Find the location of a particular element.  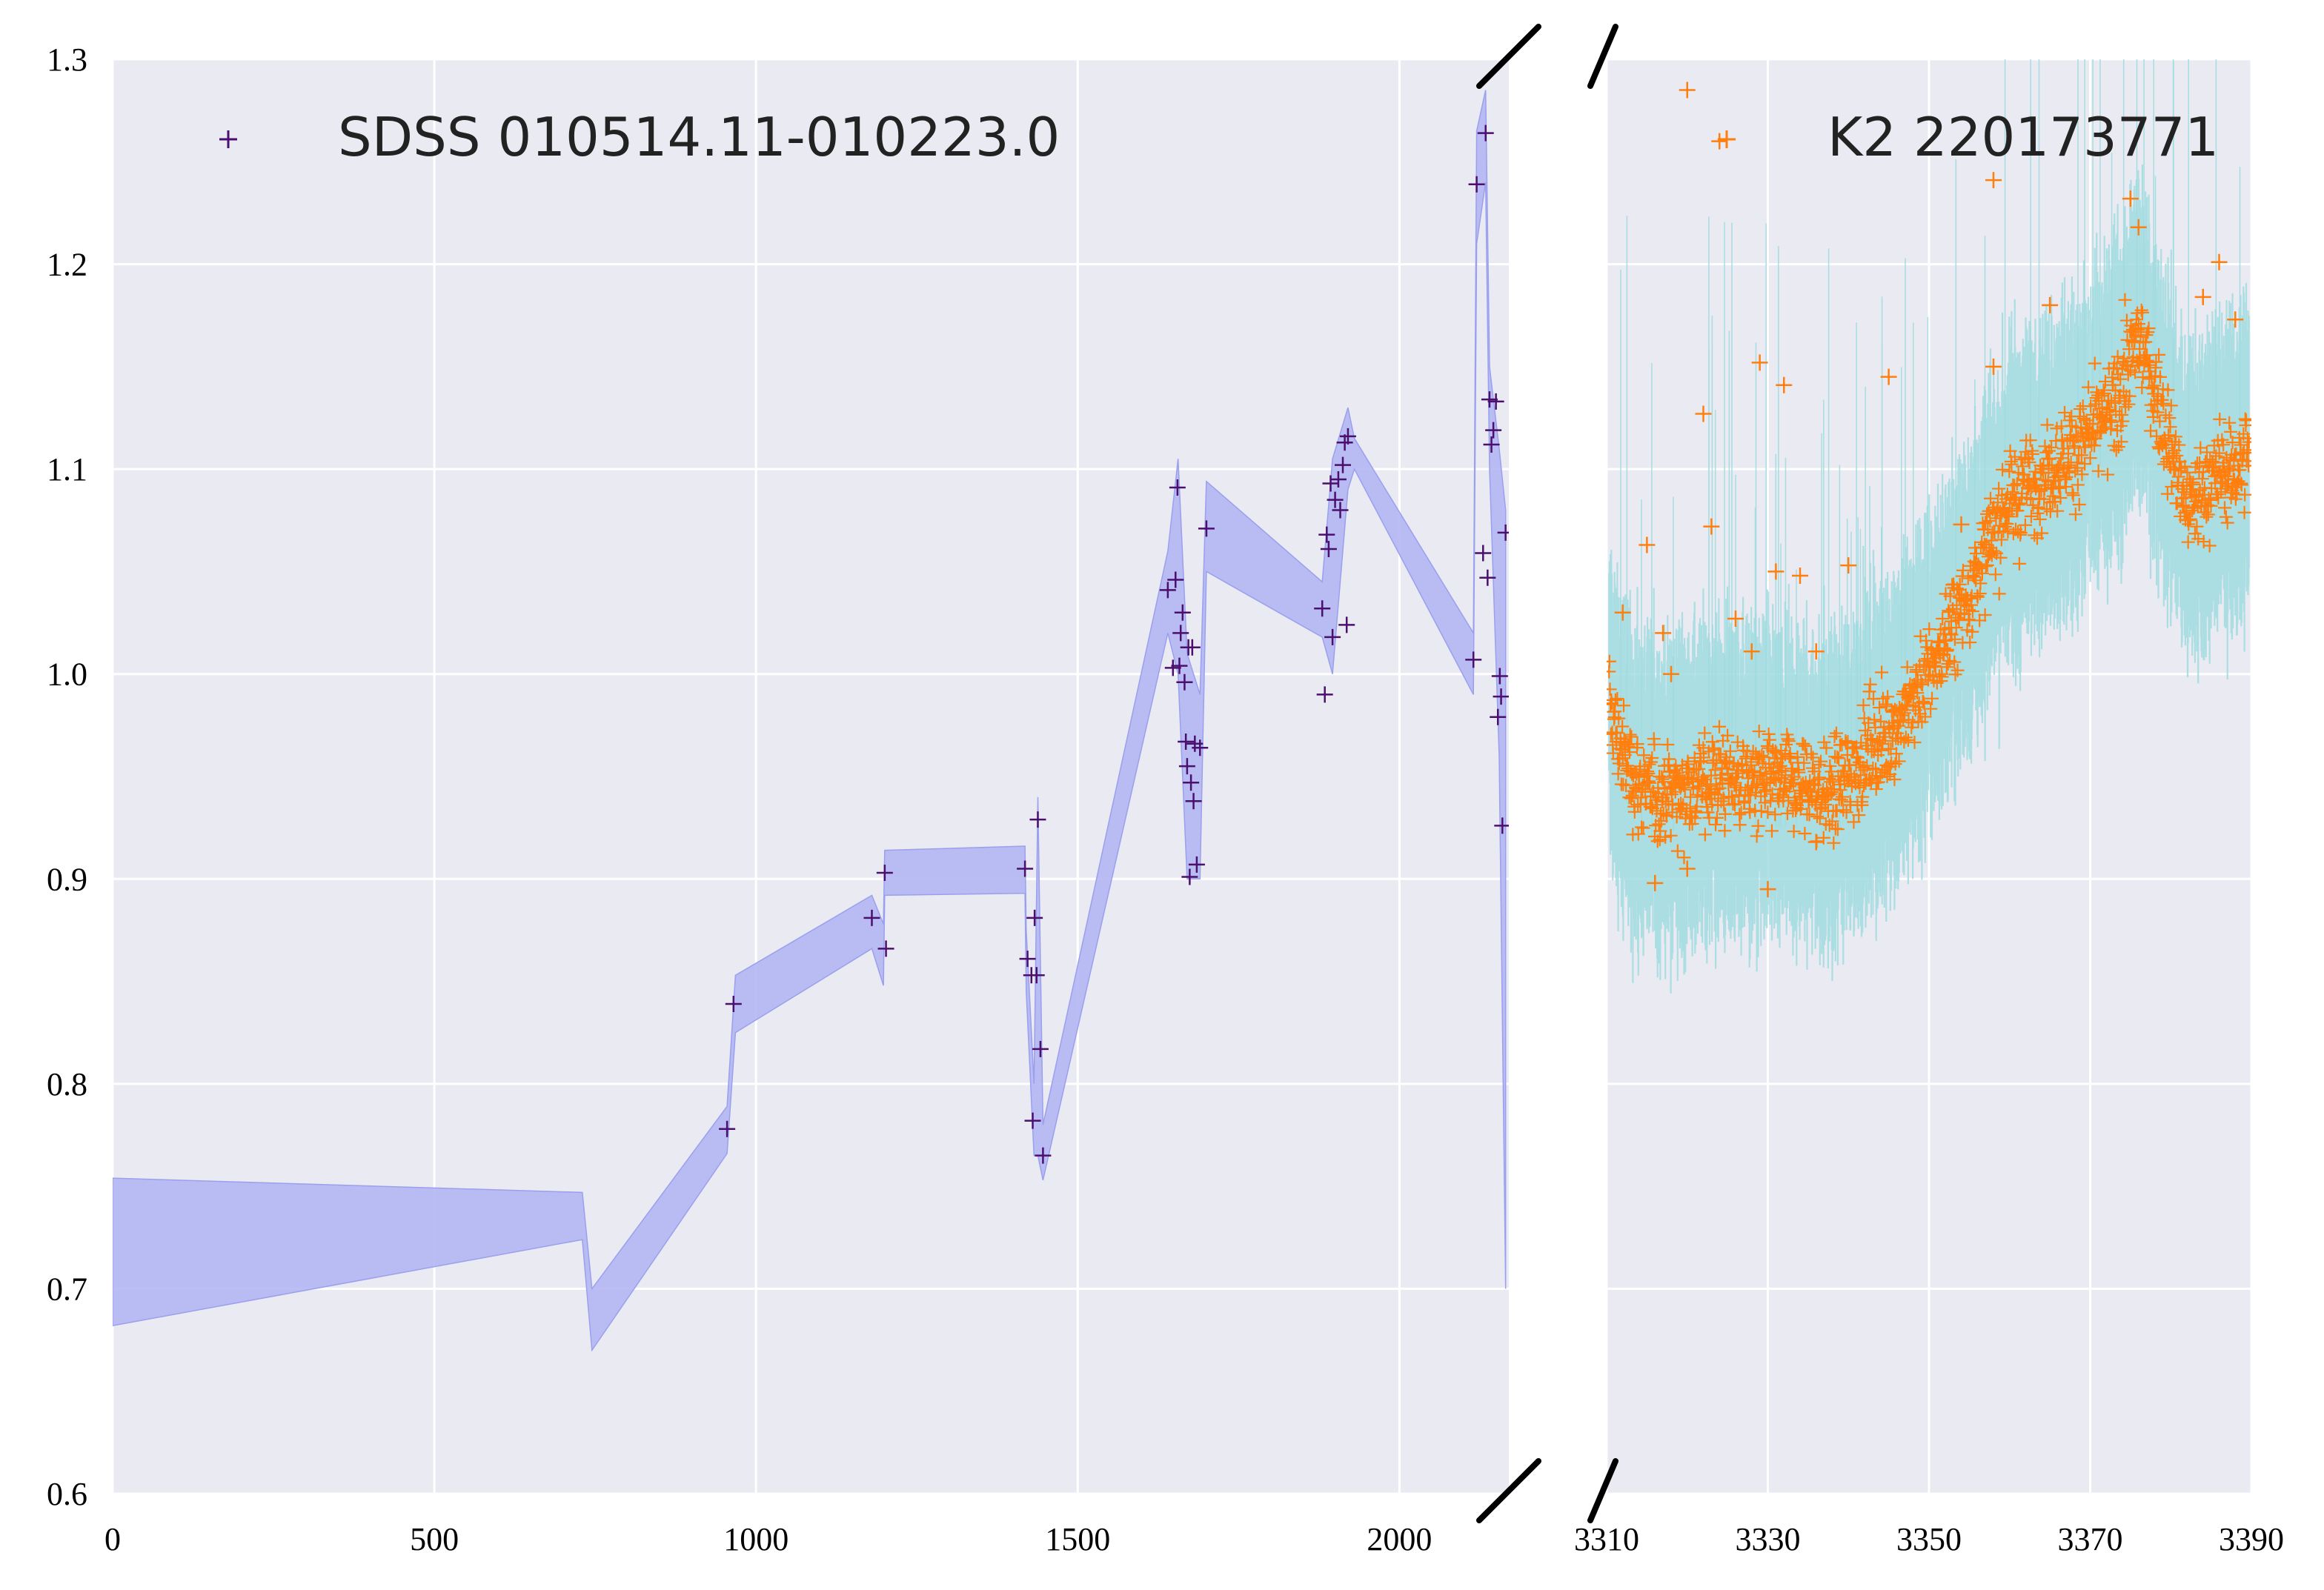

right-x-tick-label-3: 3370 is located at coordinates (2090, 1539).